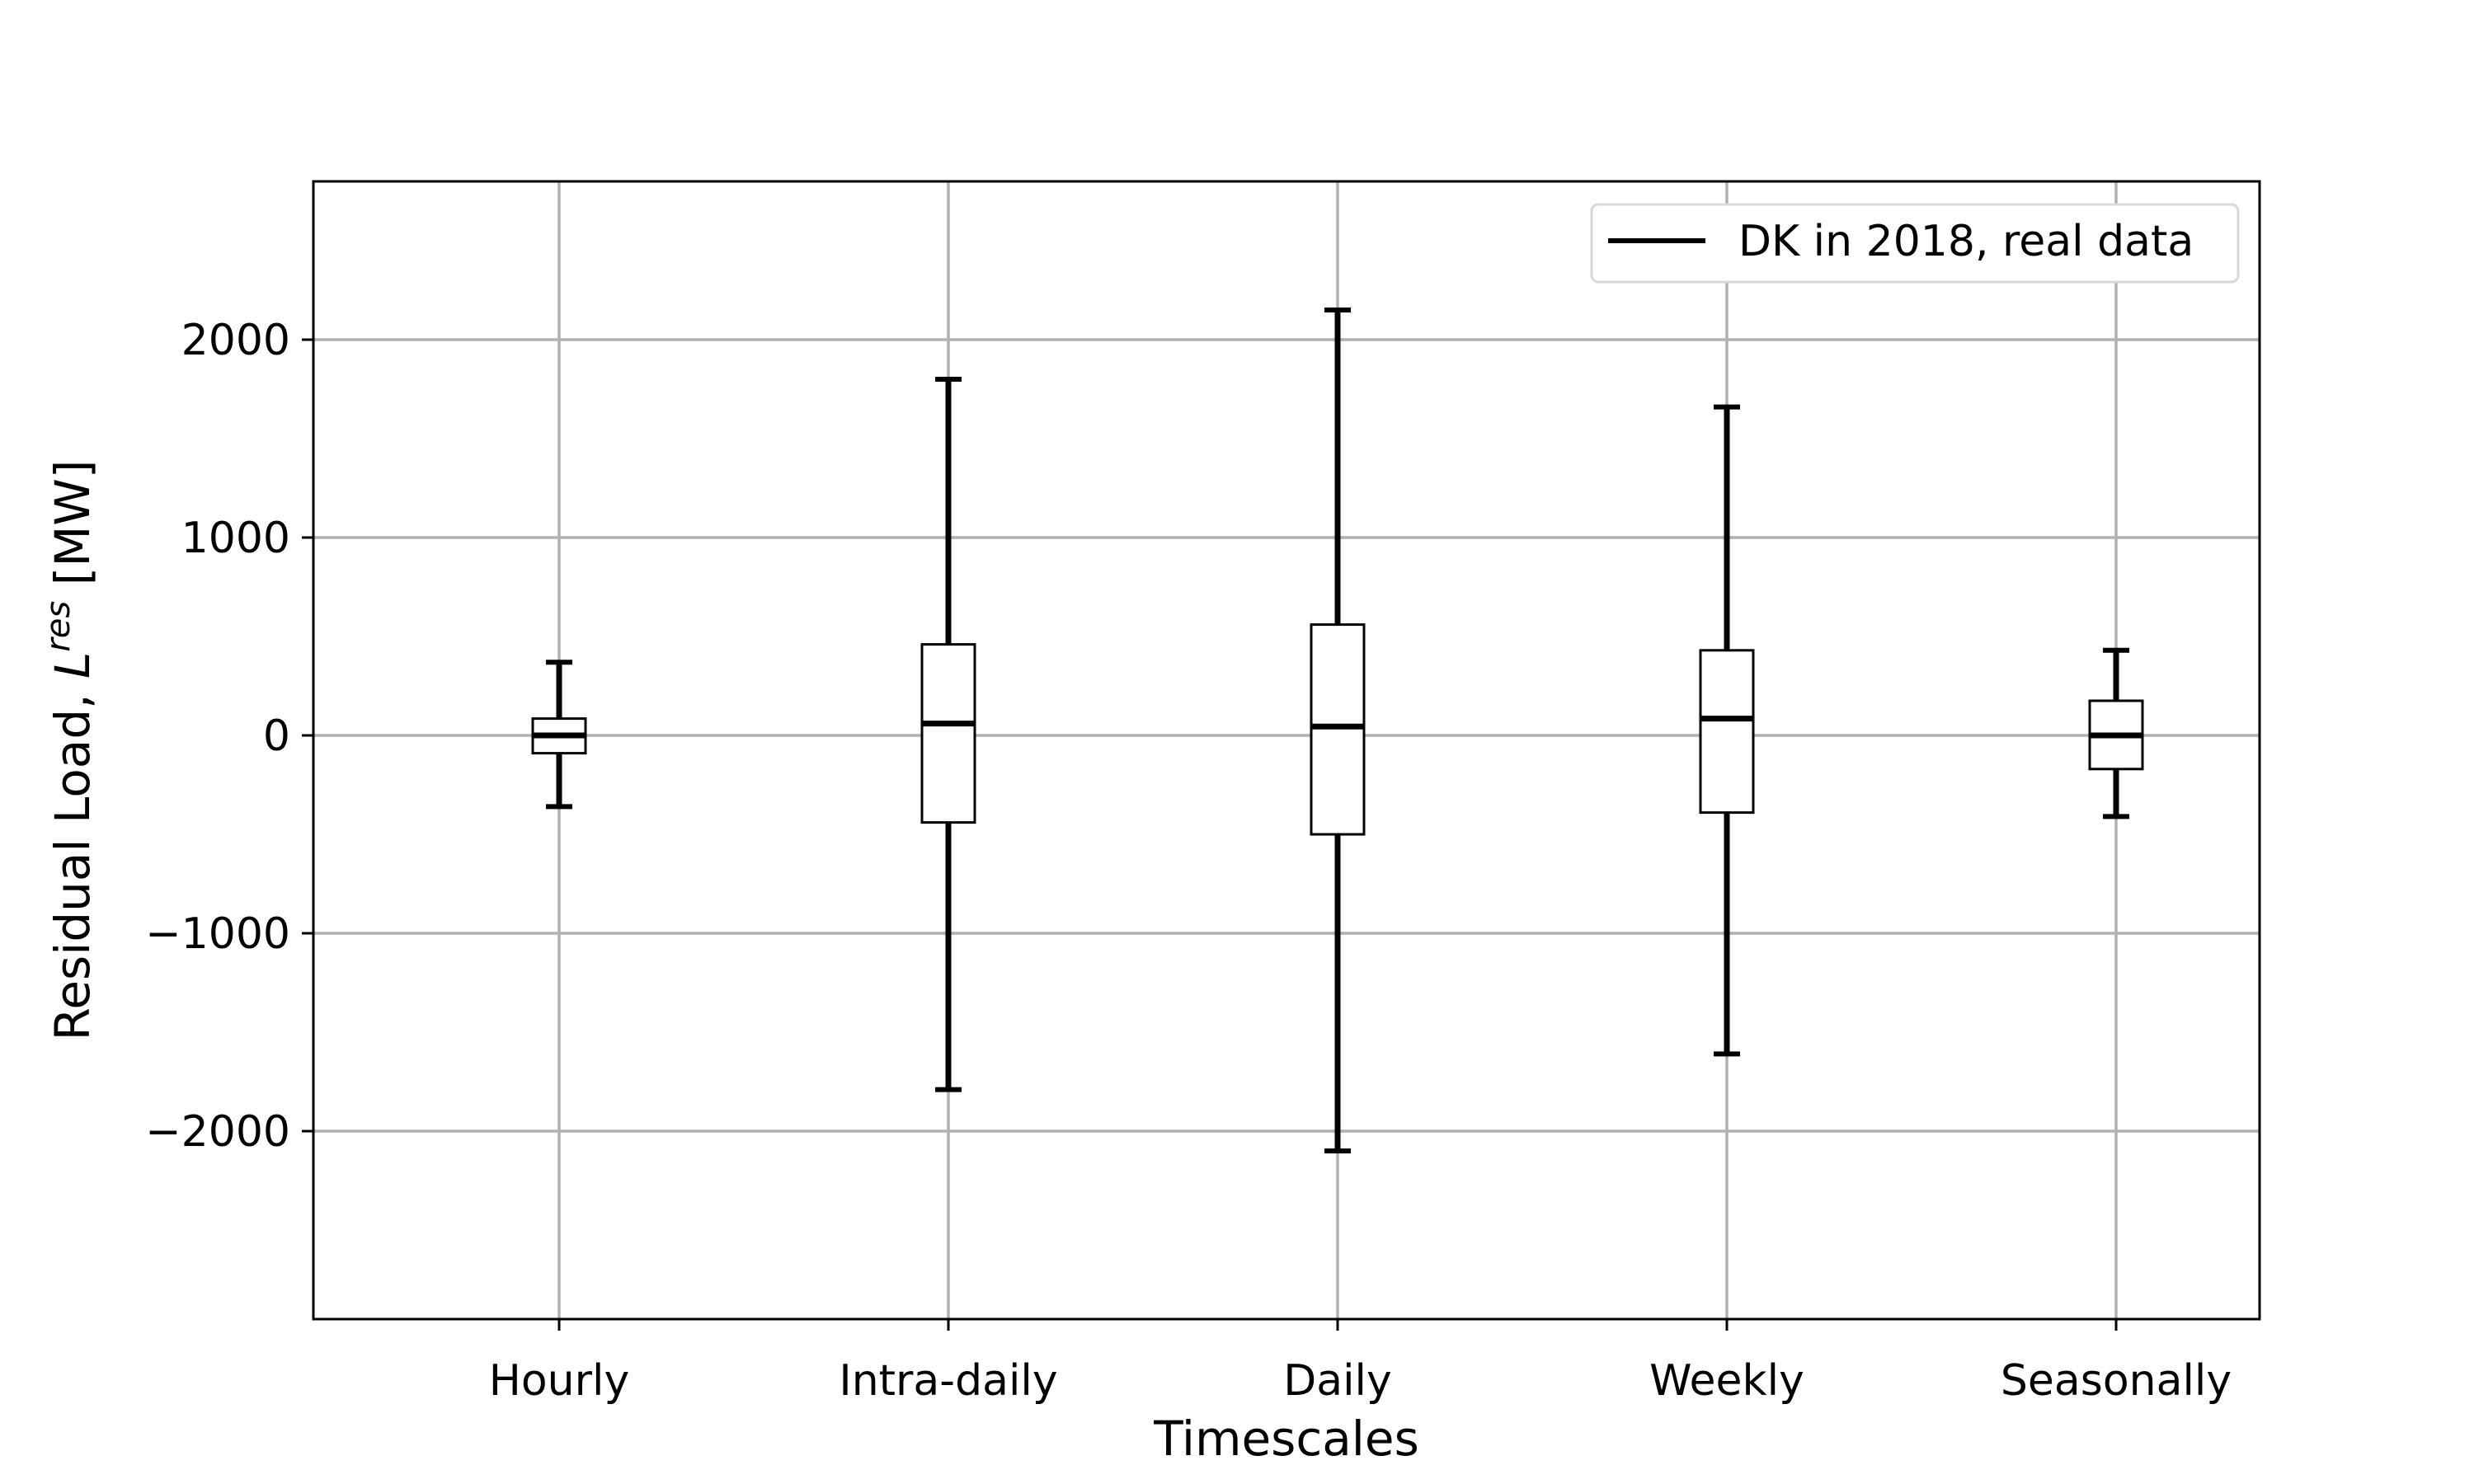  What do you see at coordinates (73, 860) in the screenshot?
I see `y-axis-label-prefix: Residual Load,` at bounding box center [73, 860].